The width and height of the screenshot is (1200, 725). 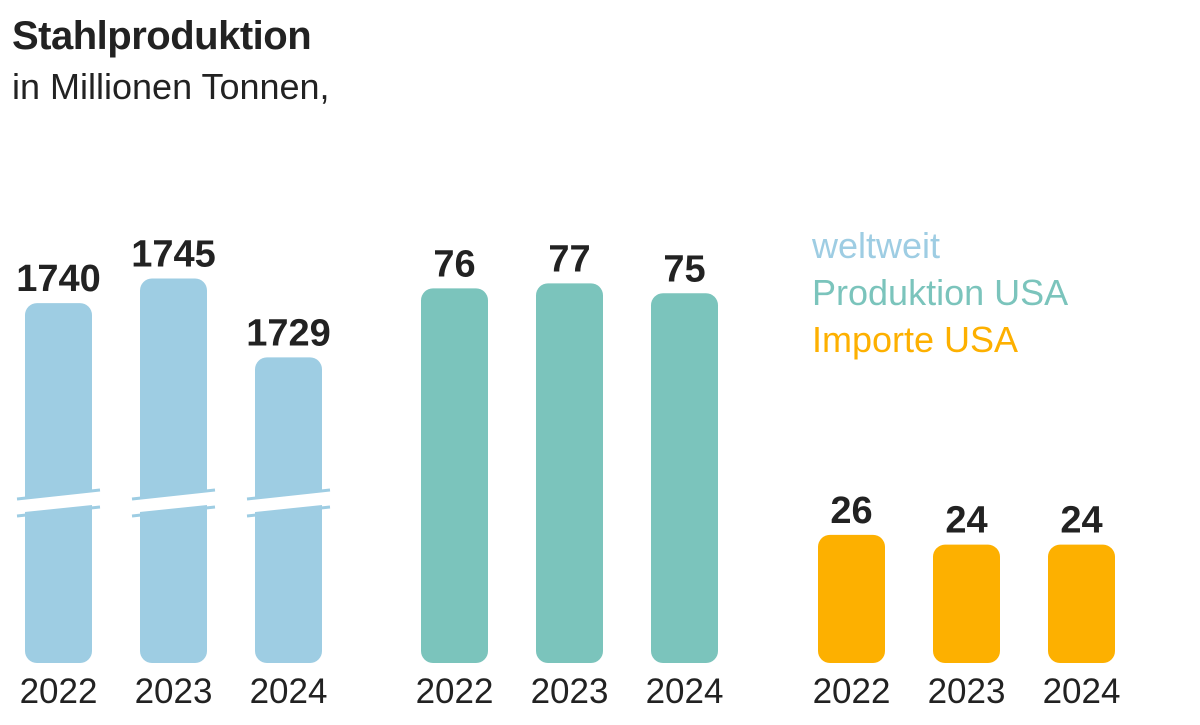 I want to click on data-label: 1740, so click(x=58, y=279).